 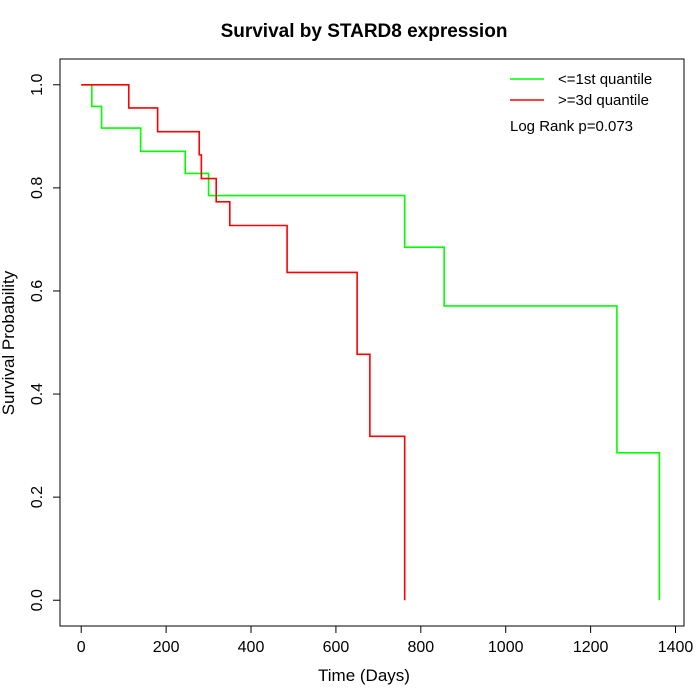 What do you see at coordinates (385, 640) in the screenshot?
I see `x-axis: 0 200 400 600 800 1000 1200 1400` at bounding box center [385, 640].